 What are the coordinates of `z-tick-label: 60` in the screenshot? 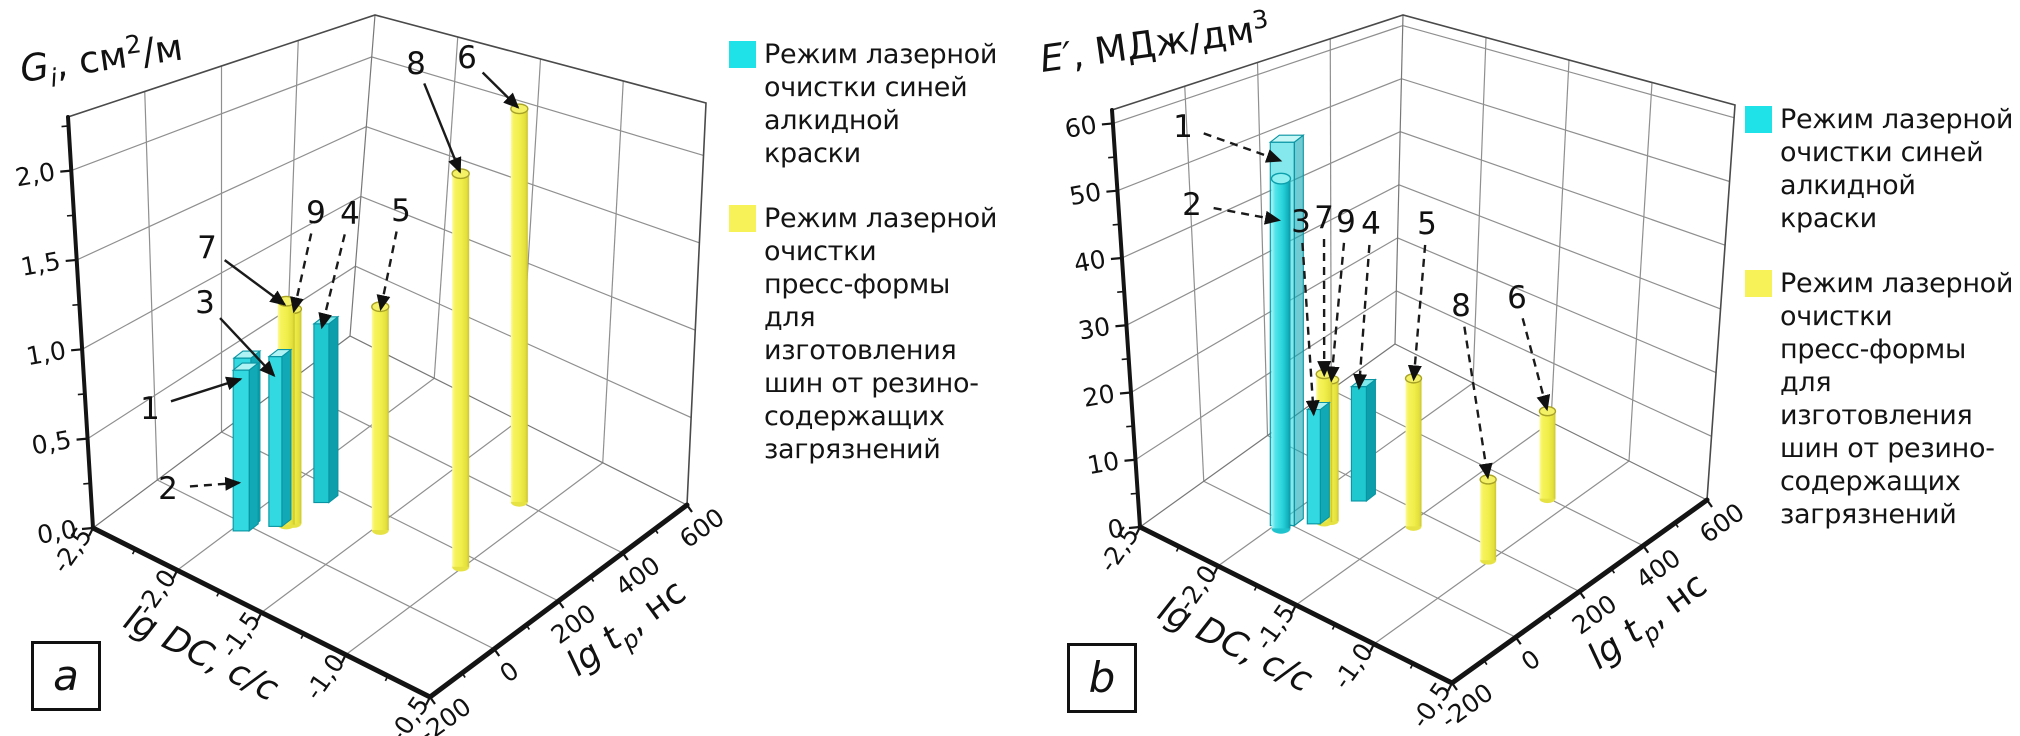 It's located at (1081, 127).